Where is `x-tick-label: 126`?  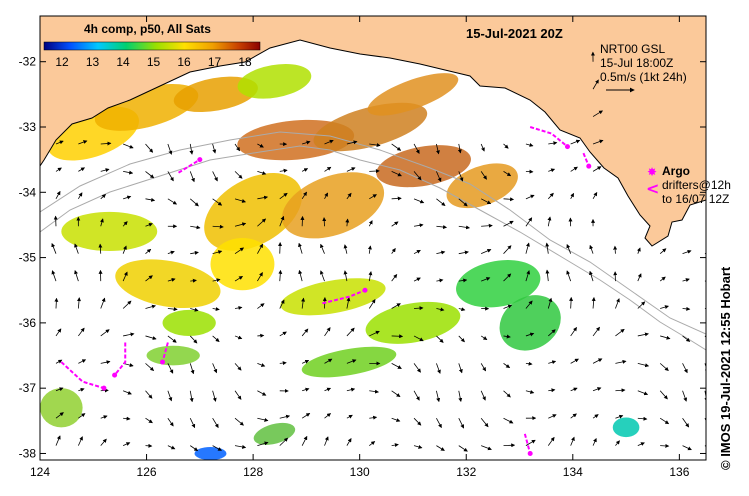
x-tick-label: 126 is located at coordinates (147, 472).